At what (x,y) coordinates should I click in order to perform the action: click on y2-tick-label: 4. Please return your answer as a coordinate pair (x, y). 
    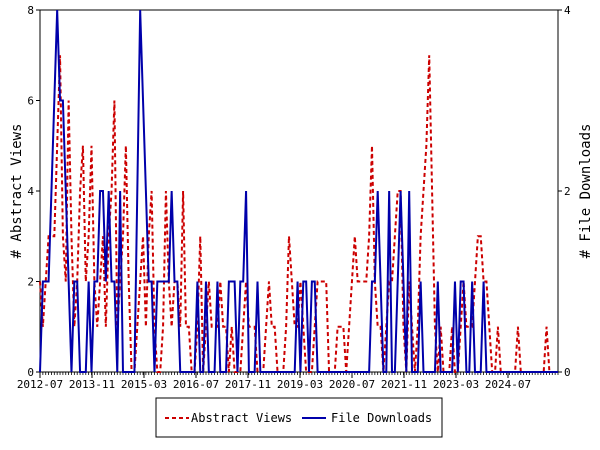
    Looking at the image, I should click on (567, 10).